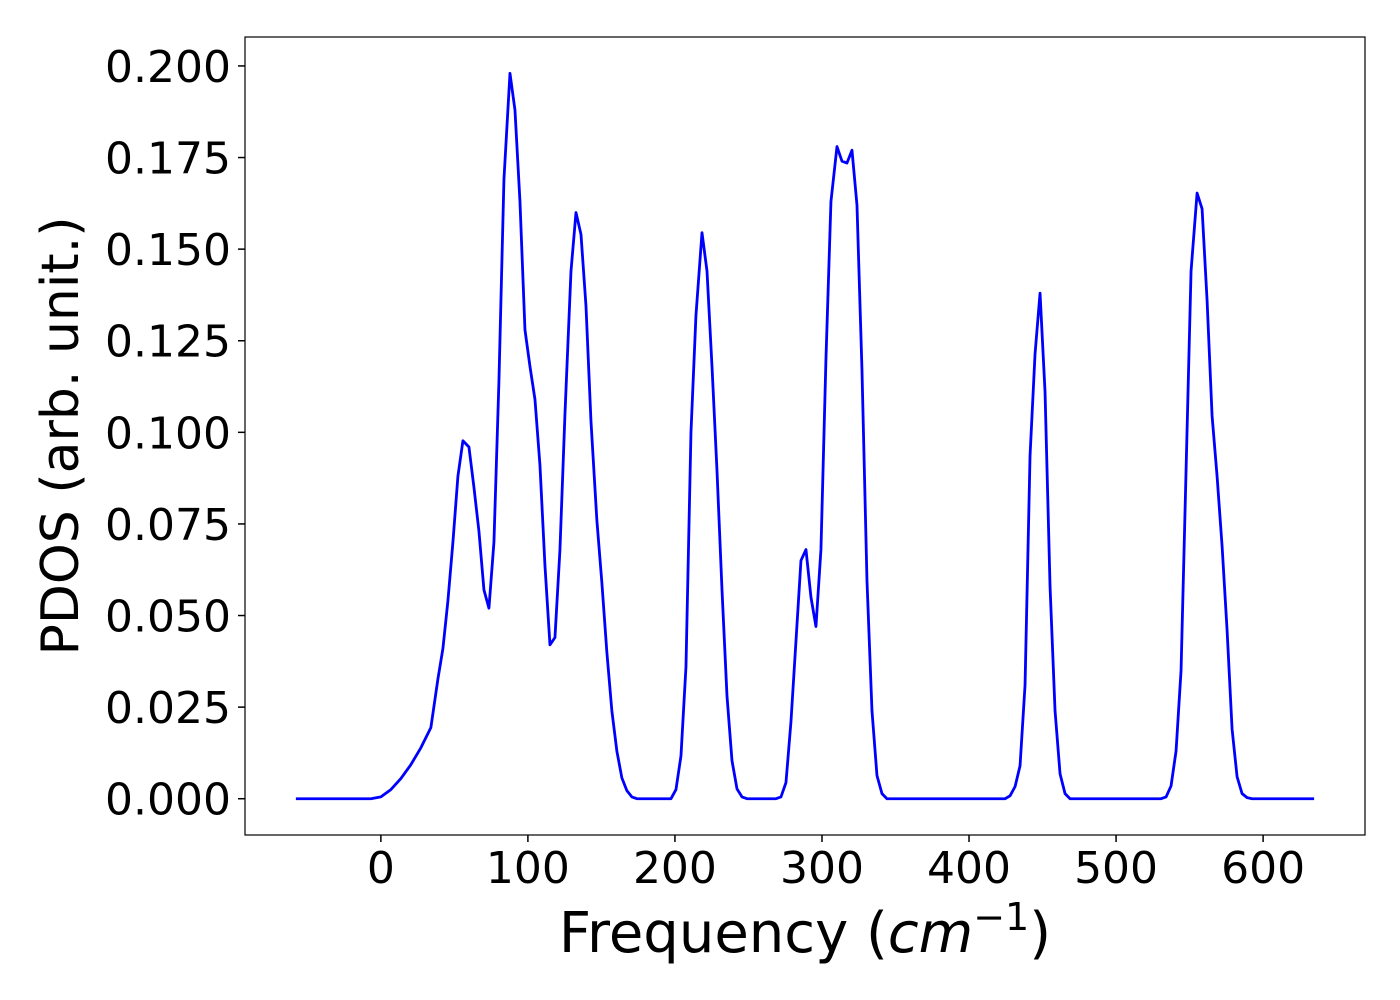 Image resolution: width=1400 pixels, height=1000 pixels. Describe the element at coordinates (1116, 868) in the screenshot. I see `x-tick-label: 500` at that location.